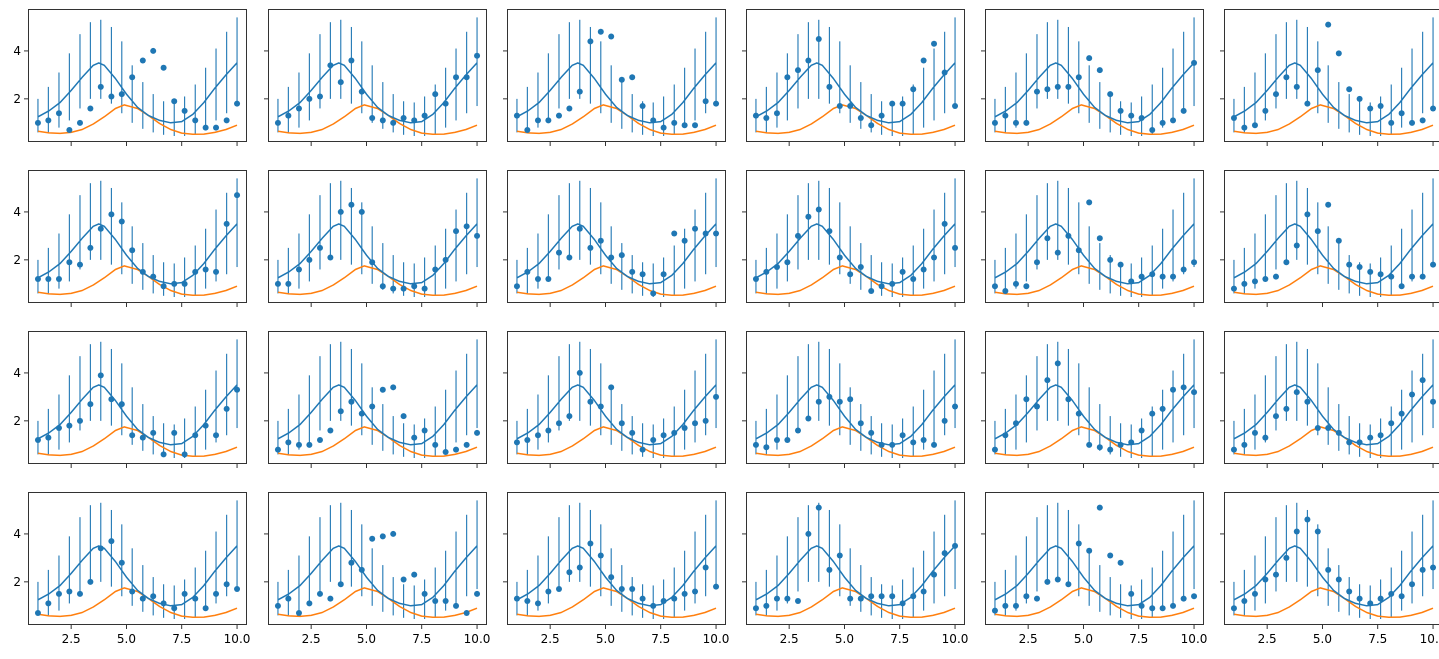 Image resolution: width=1439 pixels, height=659 pixels. Describe the element at coordinates (17, 582) in the screenshot. I see `y-tick-label: 2` at that location.